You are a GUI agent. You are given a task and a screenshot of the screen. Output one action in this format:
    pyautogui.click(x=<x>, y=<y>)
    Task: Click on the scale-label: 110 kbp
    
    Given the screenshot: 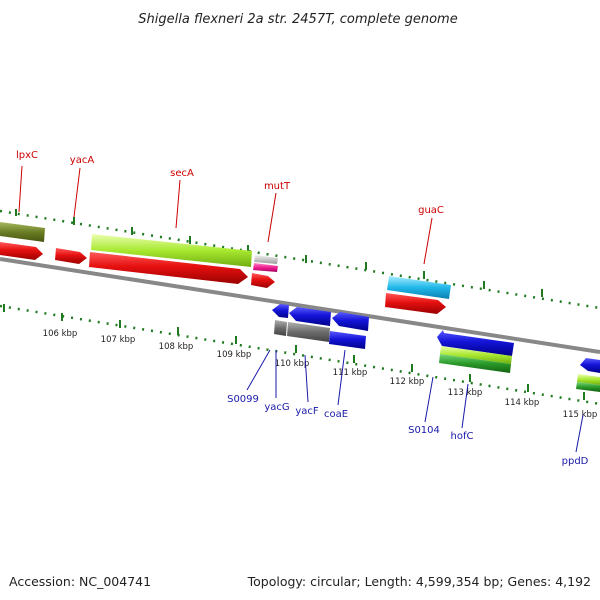 What is the action you would take?
    pyautogui.click(x=292, y=364)
    